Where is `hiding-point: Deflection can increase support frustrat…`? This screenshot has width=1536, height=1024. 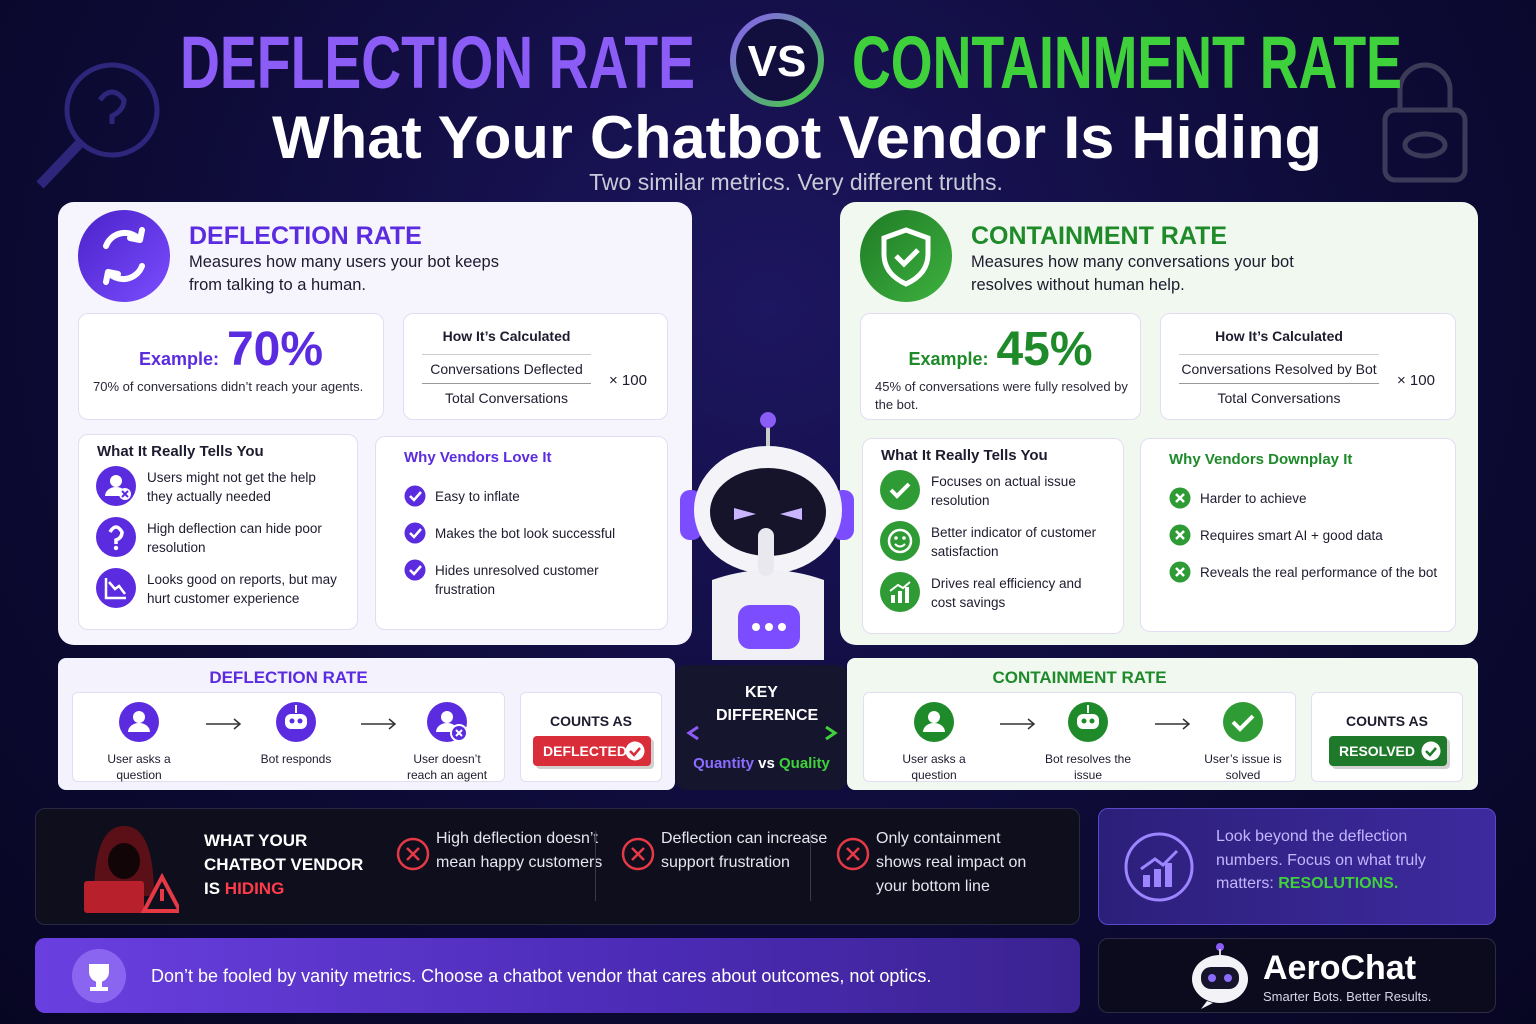 hiding-point: Deflection can increase support frustrat… is located at coordinates (744, 850).